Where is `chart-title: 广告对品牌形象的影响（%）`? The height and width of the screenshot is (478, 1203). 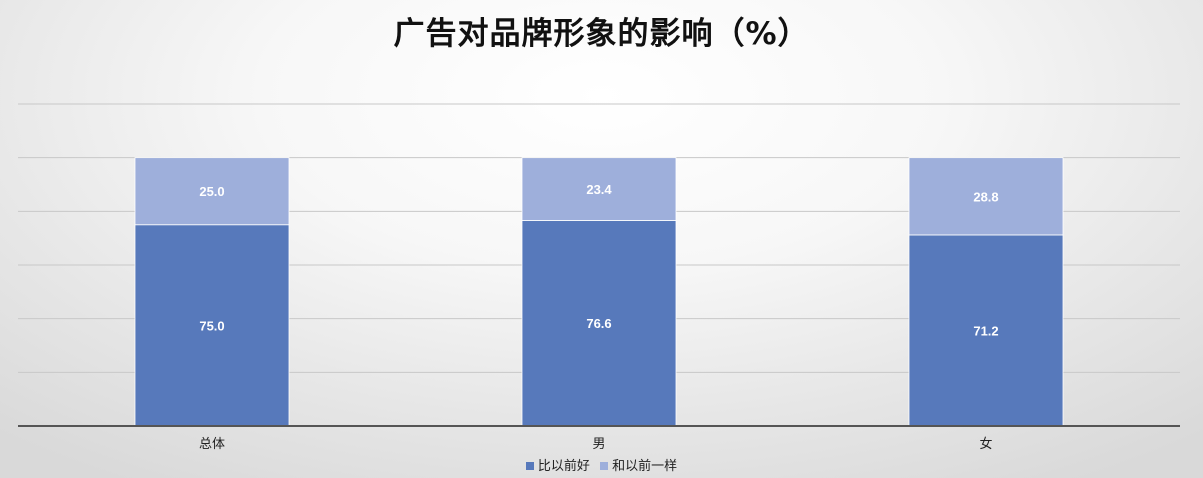 chart-title: 广告对品牌形象的影响（%） is located at coordinates (601, 34).